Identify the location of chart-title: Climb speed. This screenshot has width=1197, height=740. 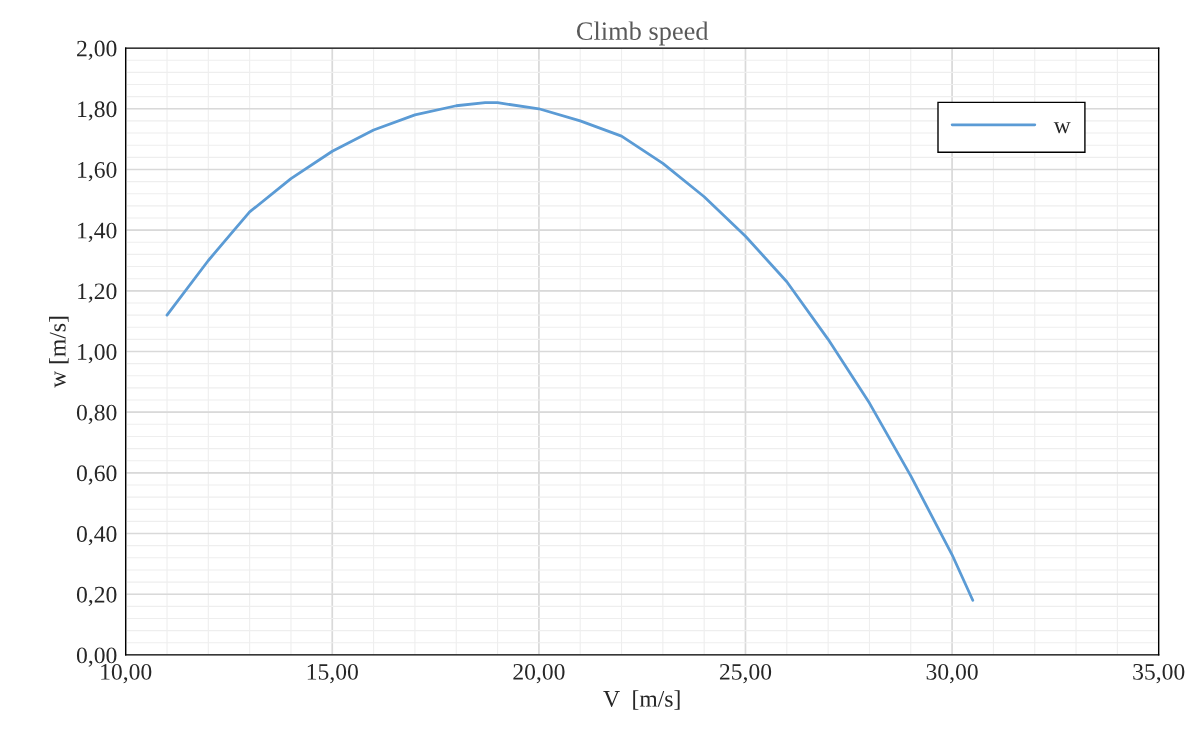
(642, 33).